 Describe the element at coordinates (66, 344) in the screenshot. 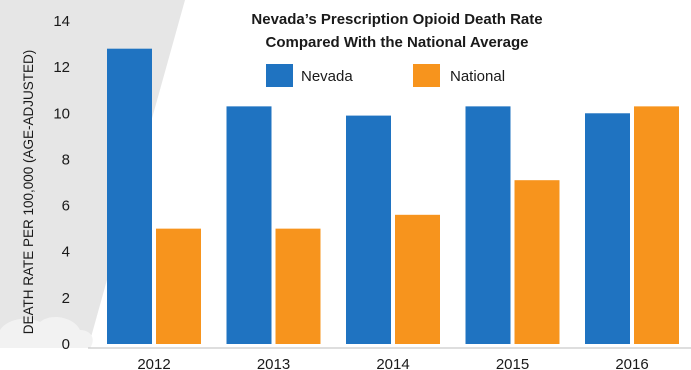

I see `y-tick-label: 0` at that location.